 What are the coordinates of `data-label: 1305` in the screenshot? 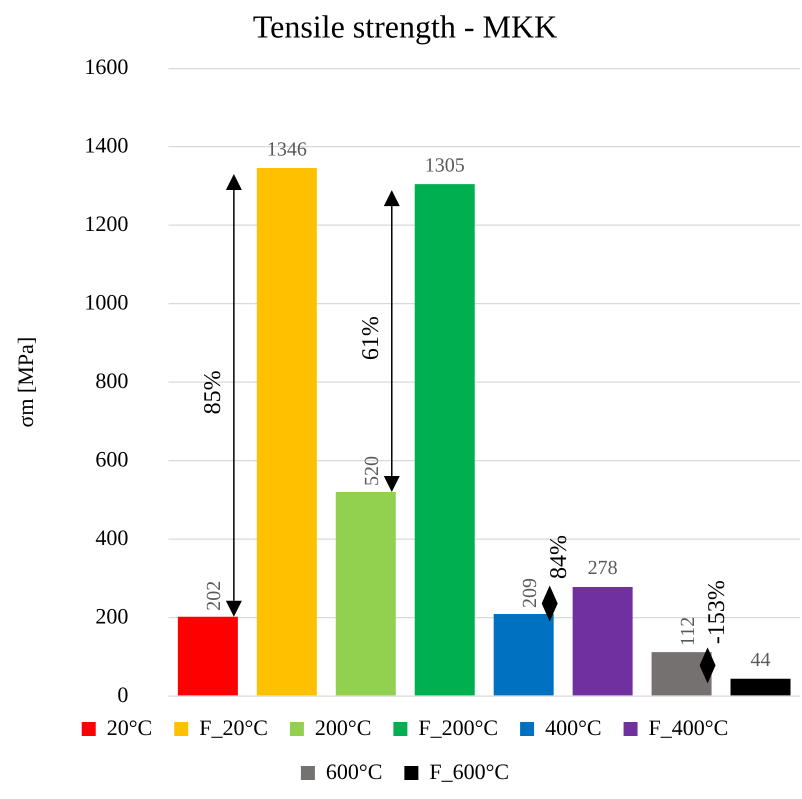 It's located at (444, 165).